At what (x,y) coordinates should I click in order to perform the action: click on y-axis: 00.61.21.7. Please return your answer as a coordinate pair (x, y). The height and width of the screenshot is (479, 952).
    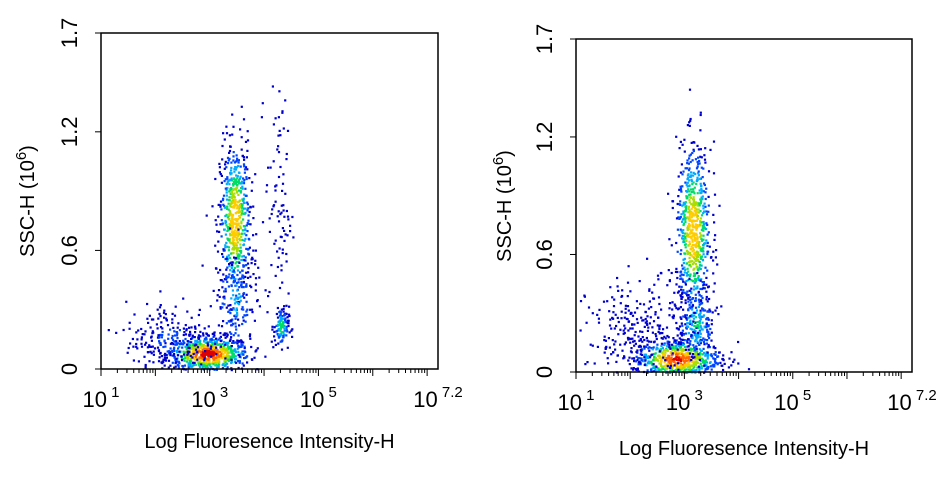
    Looking at the image, I should click on (79, 196).